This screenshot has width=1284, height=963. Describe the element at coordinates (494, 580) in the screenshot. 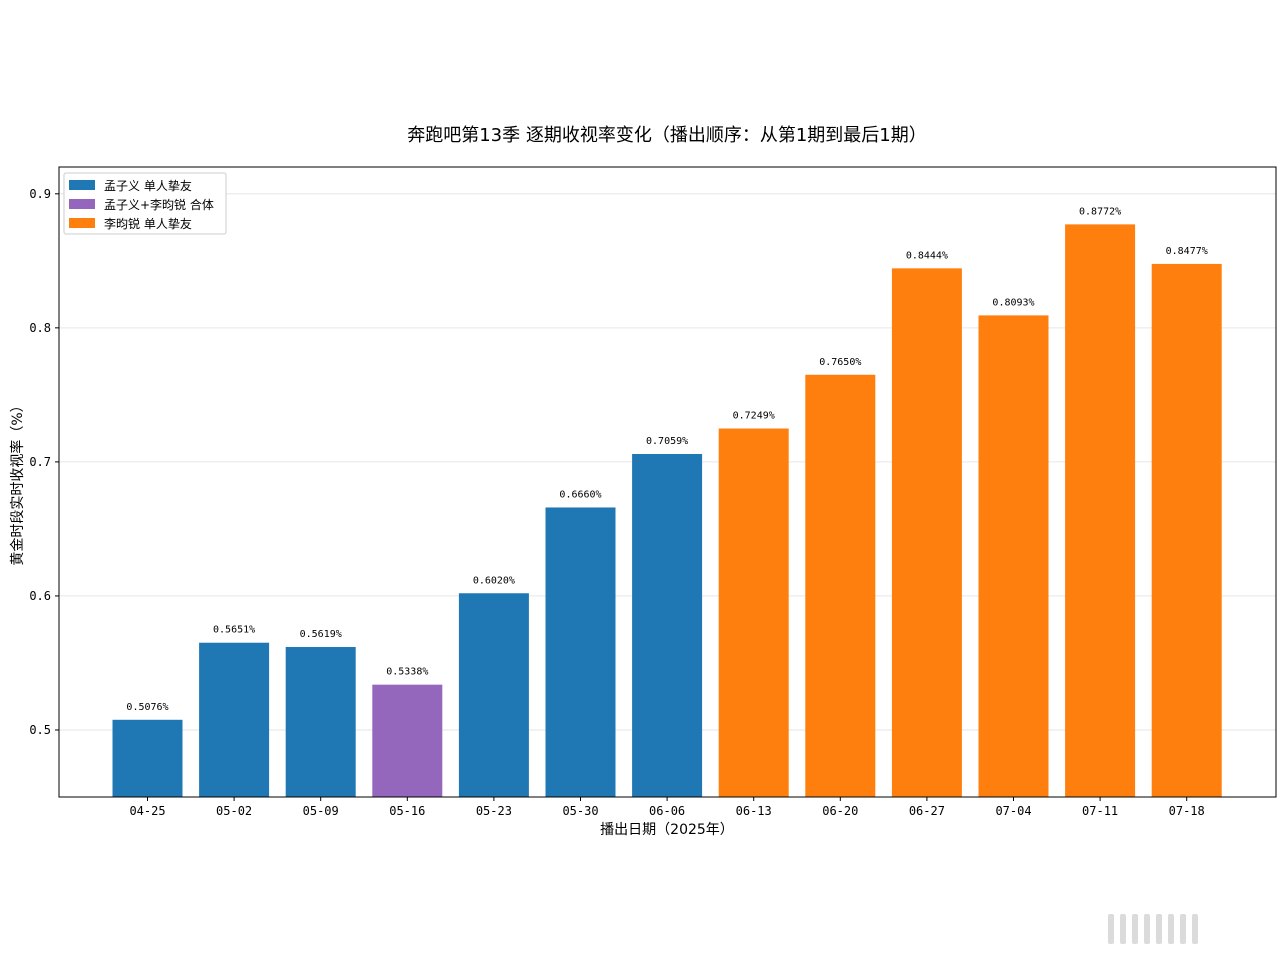

I see `data-label: 0.6020%` at that location.